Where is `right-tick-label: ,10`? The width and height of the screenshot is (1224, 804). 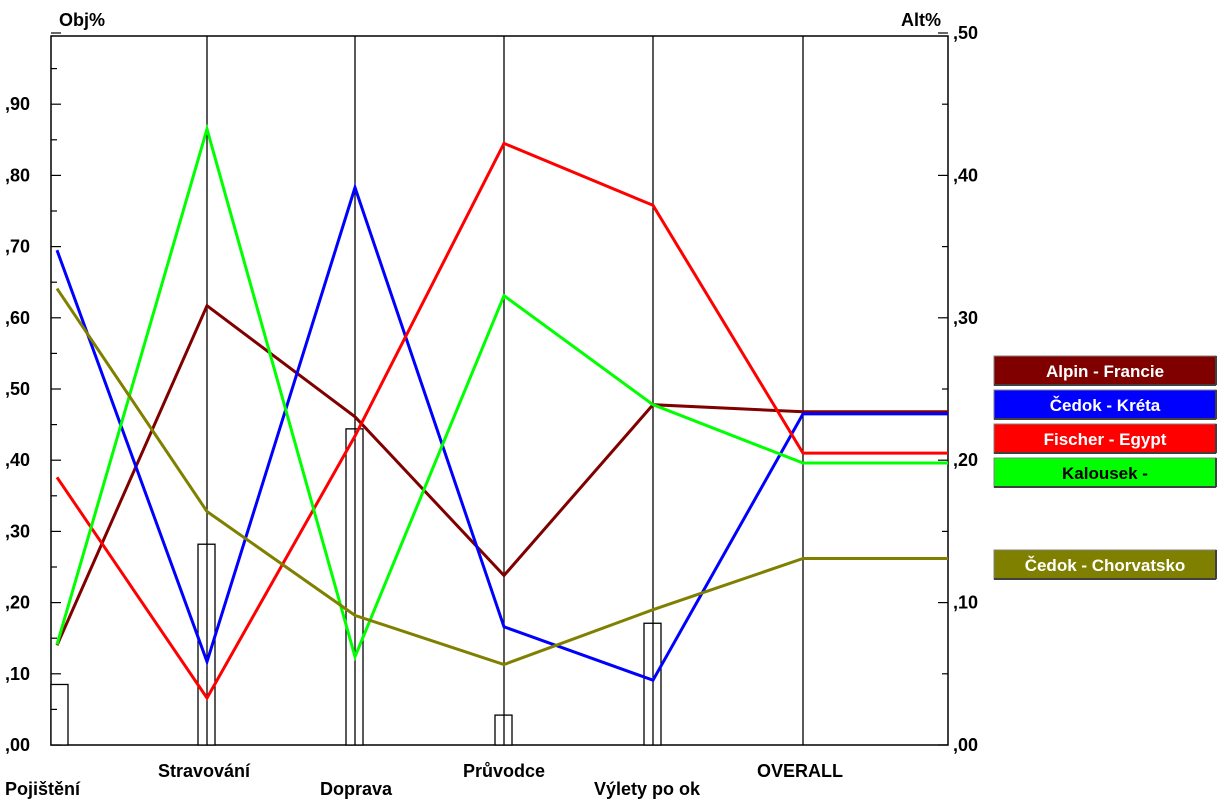 right-tick-label: ,10 is located at coordinates (965, 603).